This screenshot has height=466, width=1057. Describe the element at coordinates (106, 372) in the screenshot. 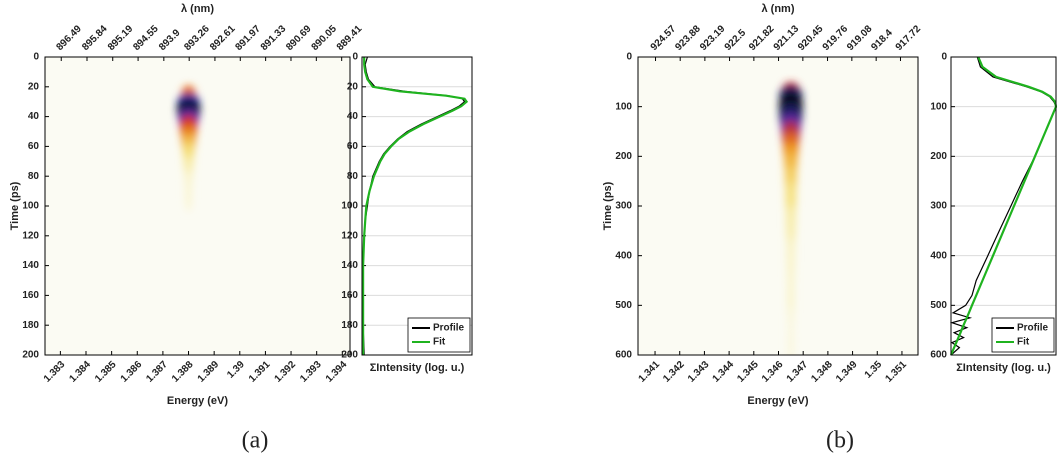

I see `x-tick-label: 1.385` at that location.